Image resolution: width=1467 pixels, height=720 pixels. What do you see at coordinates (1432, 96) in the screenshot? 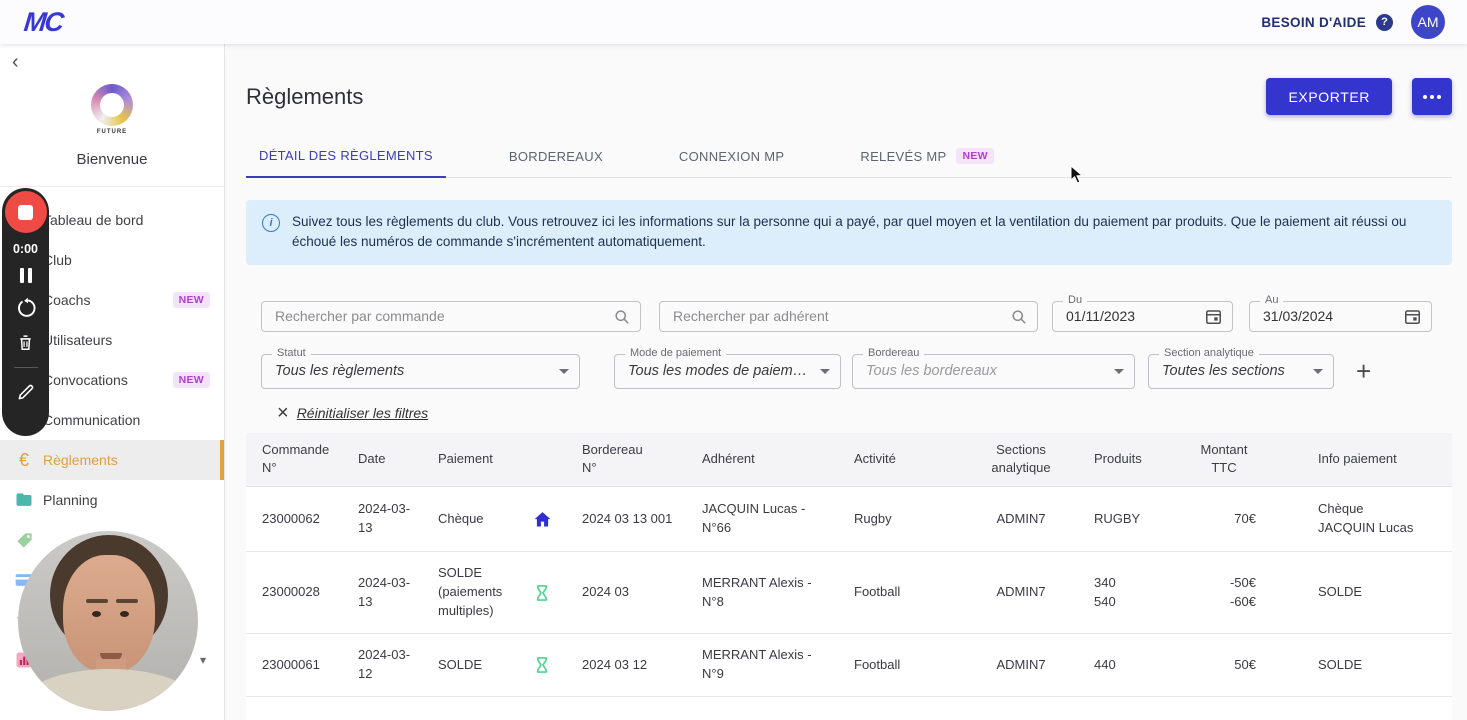
I see `more-actions-button` at bounding box center [1432, 96].